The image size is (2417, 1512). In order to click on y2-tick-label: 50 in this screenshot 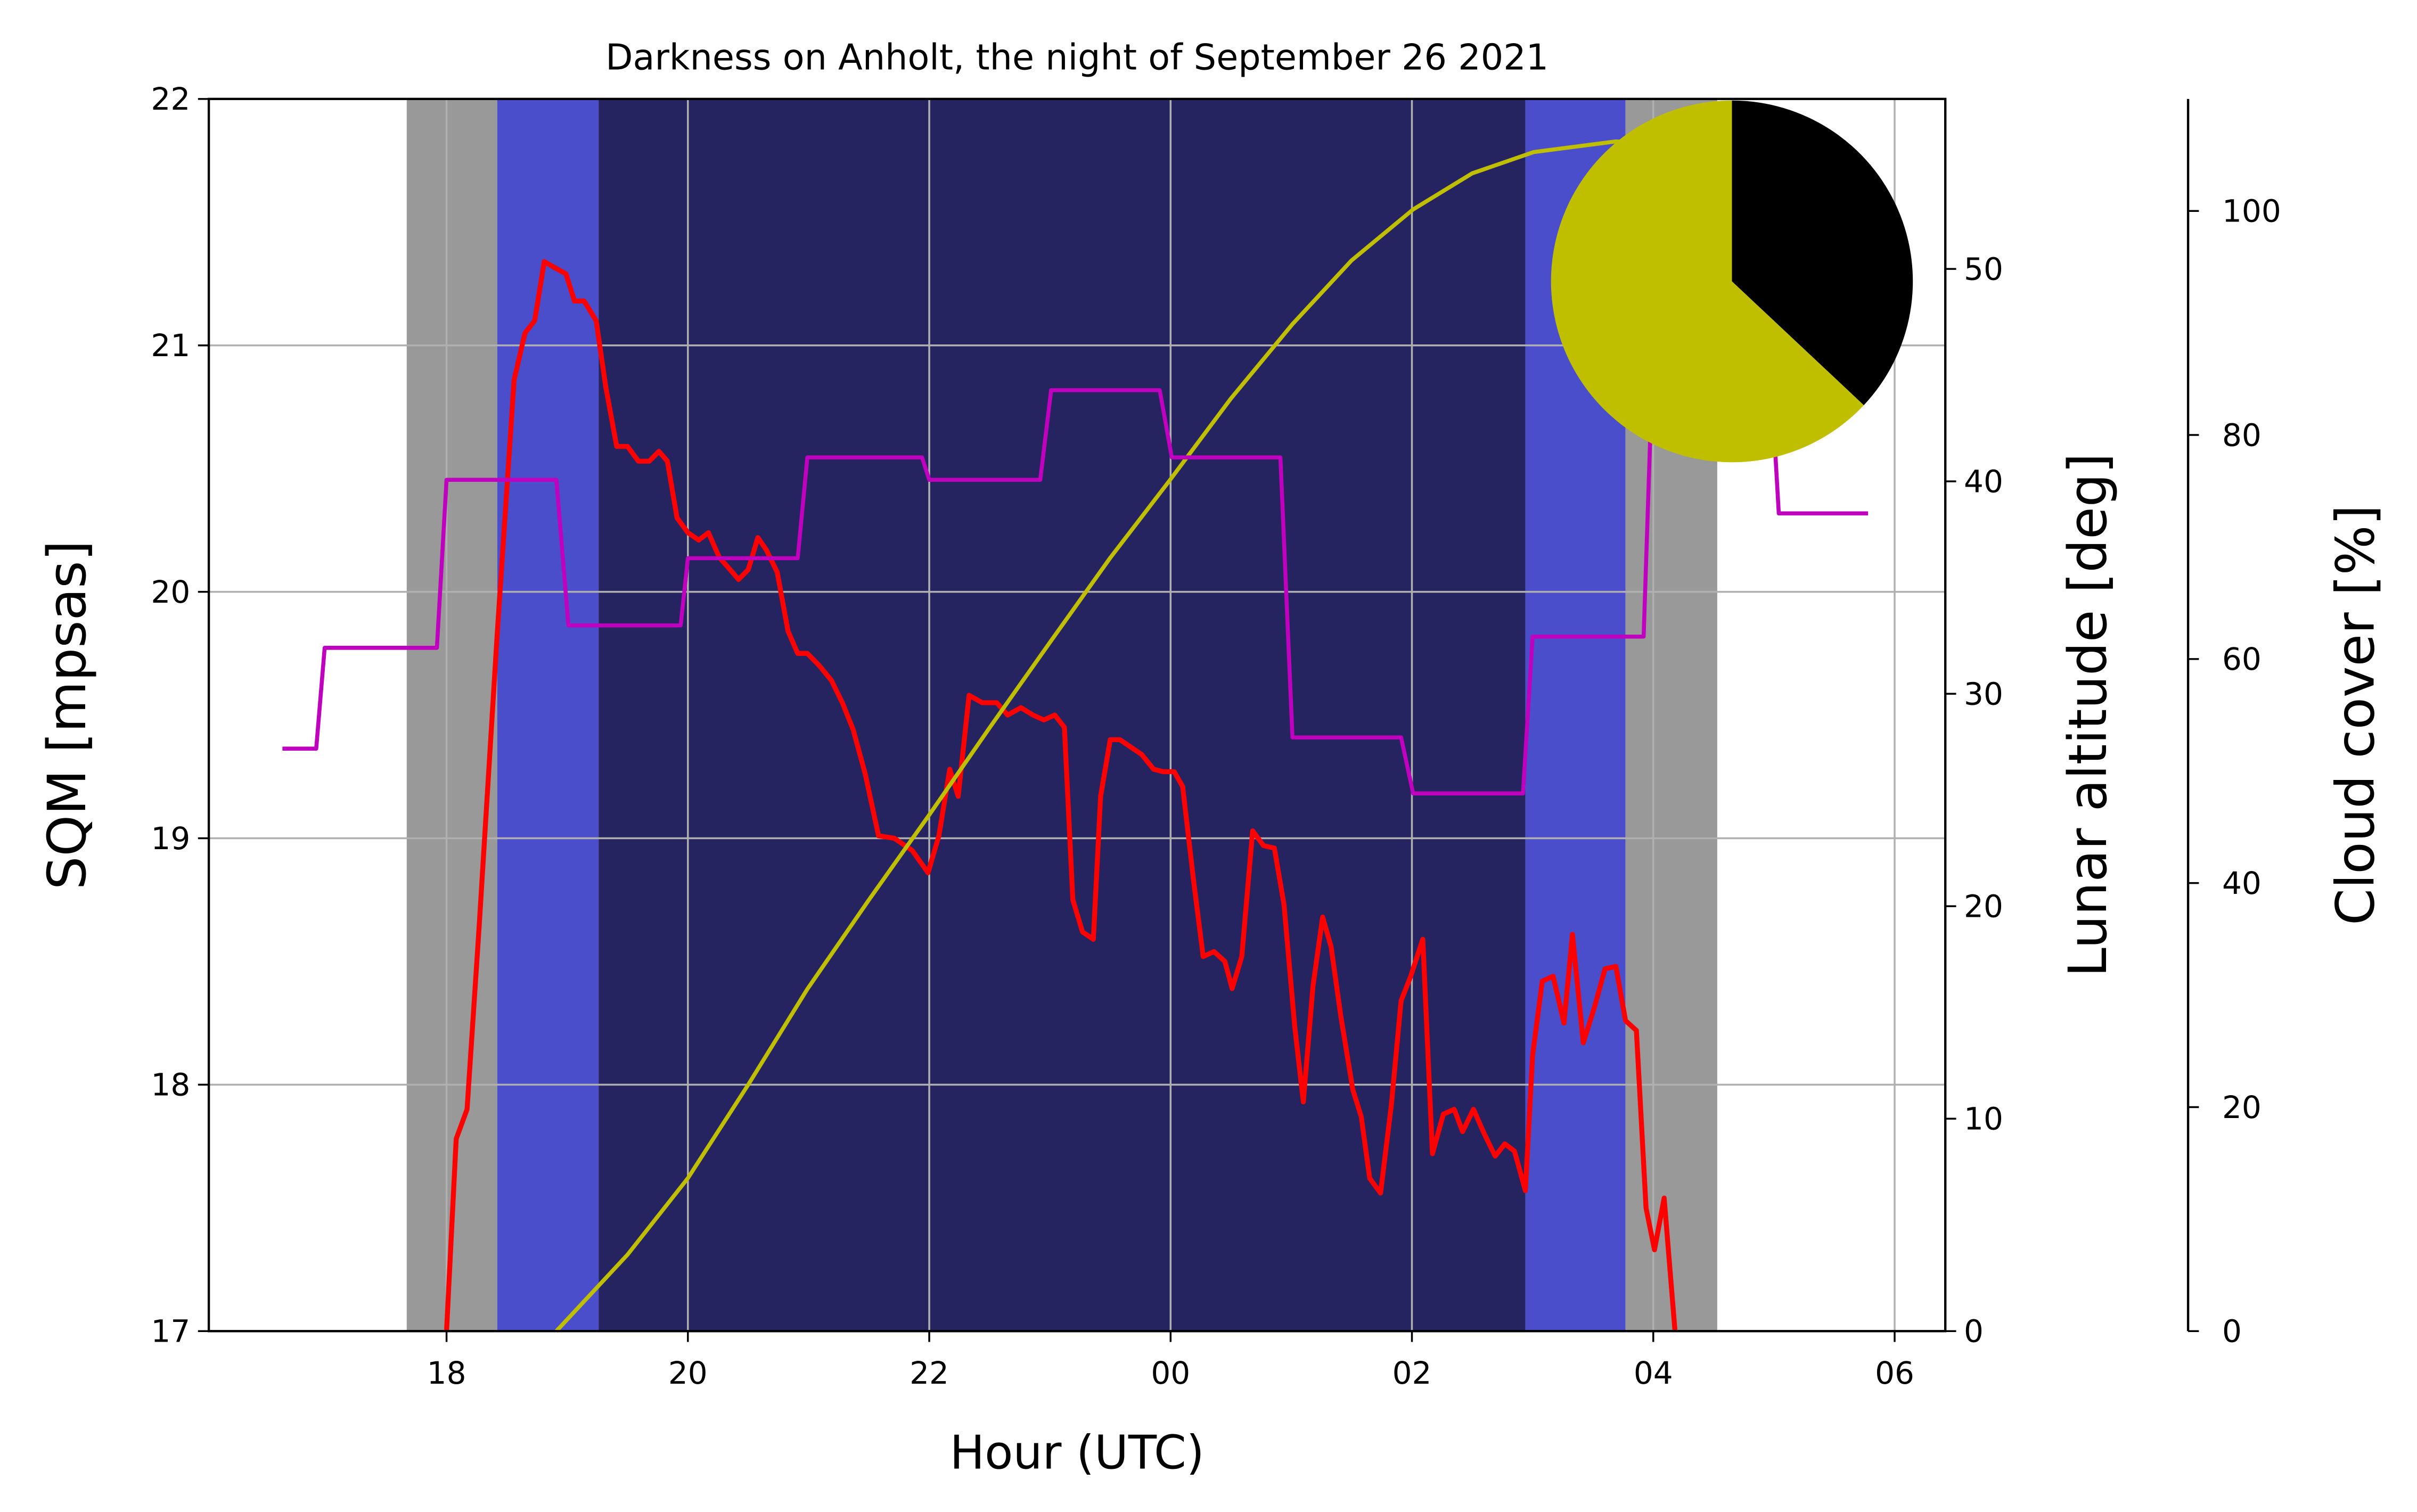, I will do `click(1984, 269)`.